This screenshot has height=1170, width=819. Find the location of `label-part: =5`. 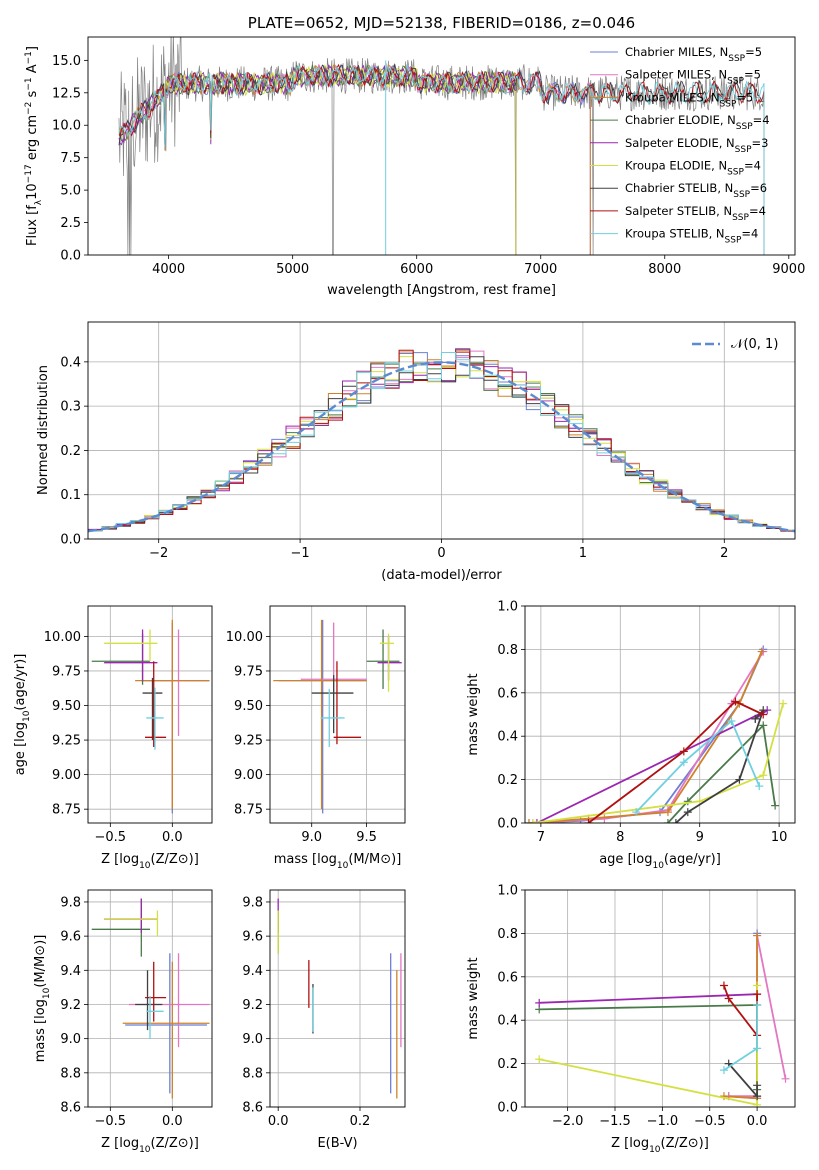

label-part: =5 is located at coordinates (753, 52).